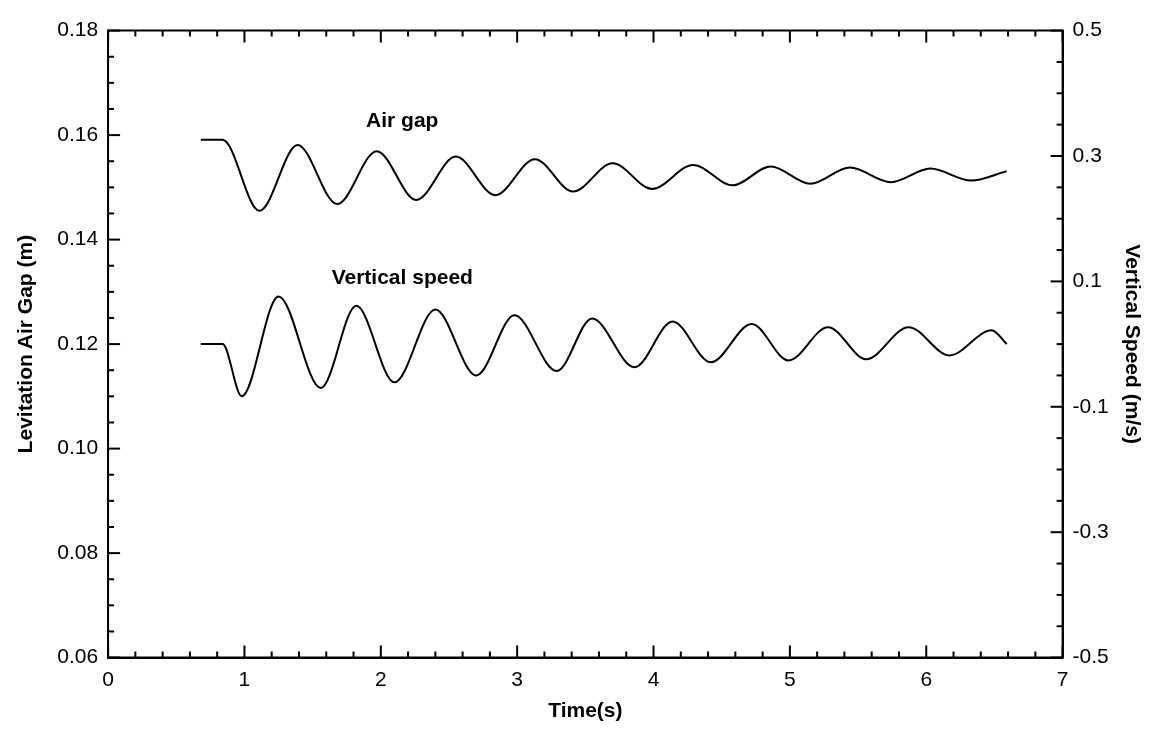  What do you see at coordinates (380, 678) in the screenshot?
I see `x-tick-label: 2` at bounding box center [380, 678].